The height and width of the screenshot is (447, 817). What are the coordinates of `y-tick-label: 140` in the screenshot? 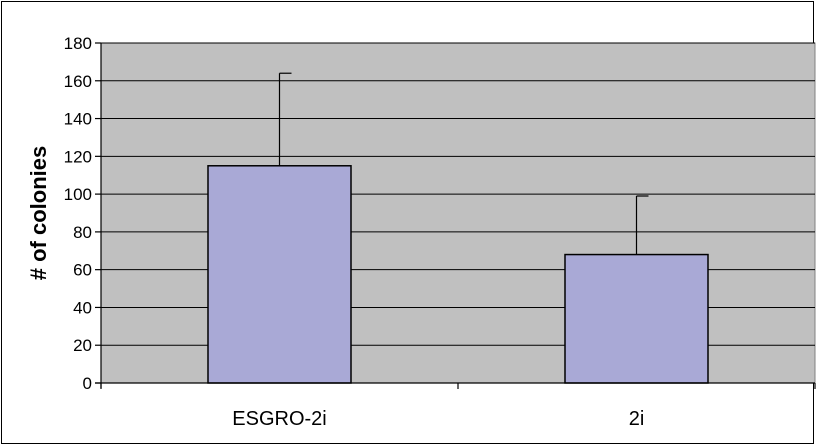 It's located at (78, 119).